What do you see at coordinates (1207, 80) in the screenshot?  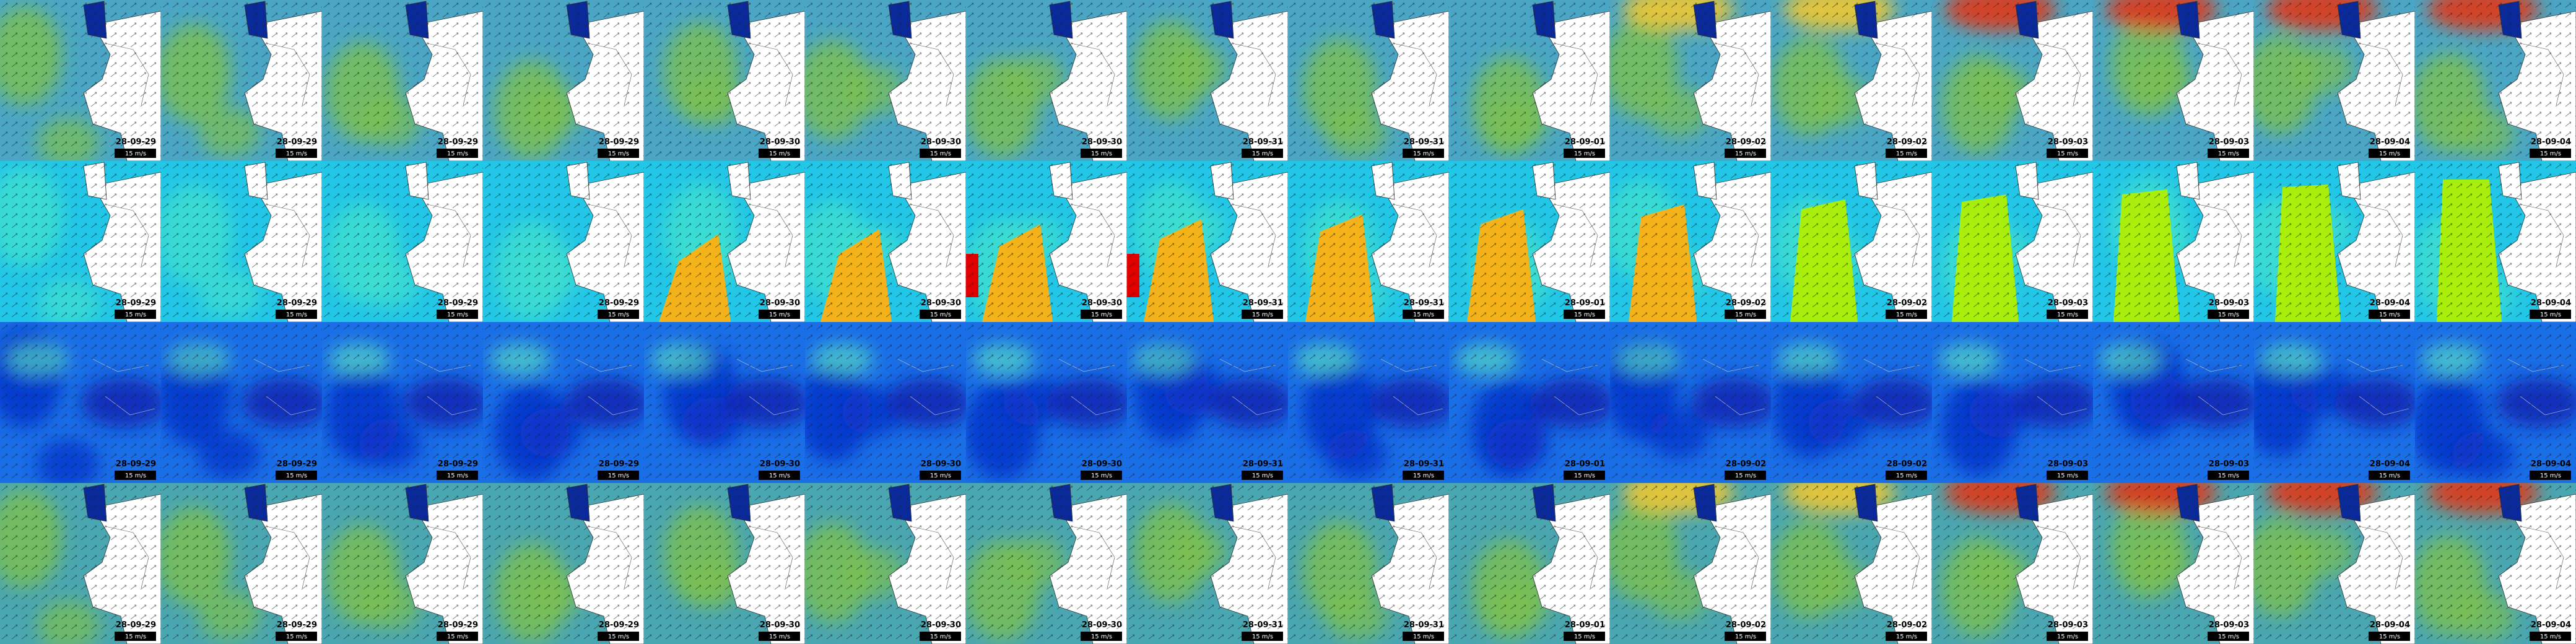 I see `tile-content: 28-09-31 15 m/s` at bounding box center [1207, 80].